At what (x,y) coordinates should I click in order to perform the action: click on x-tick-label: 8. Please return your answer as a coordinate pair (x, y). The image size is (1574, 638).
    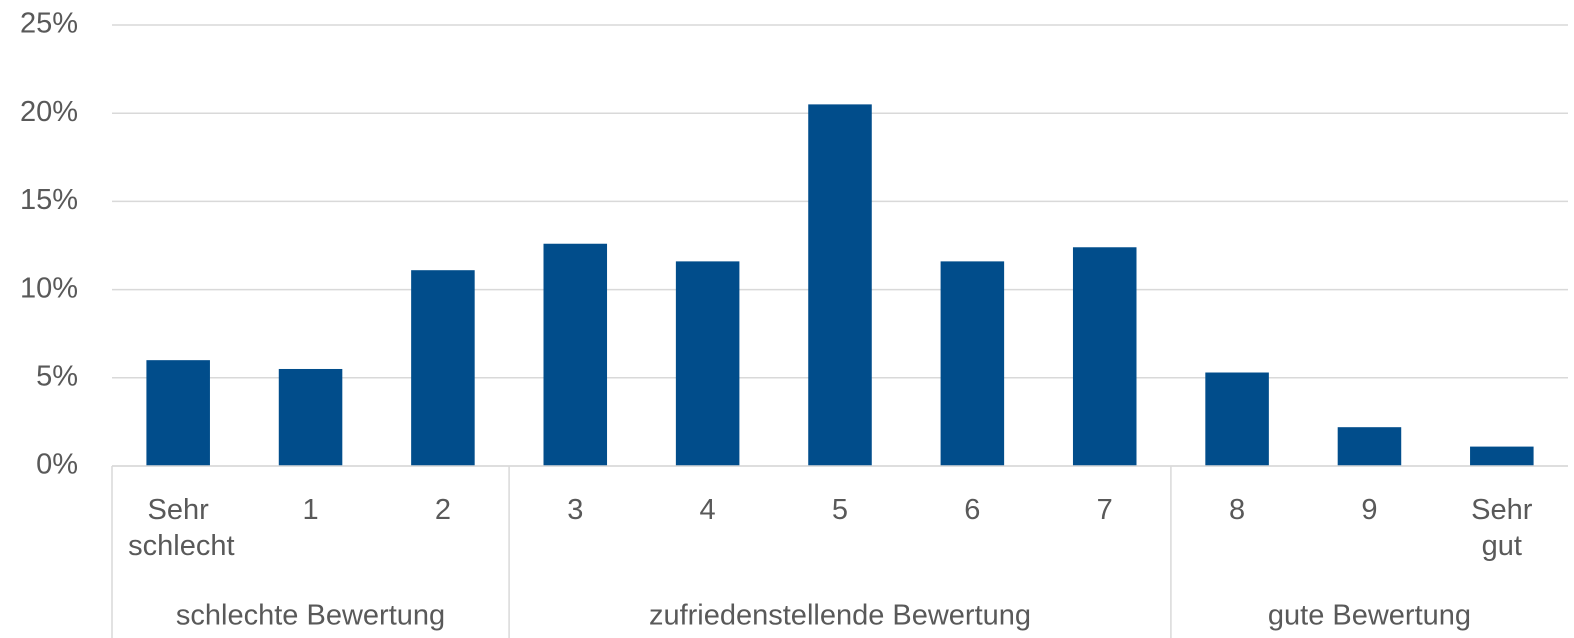
    Looking at the image, I should click on (1237, 510).